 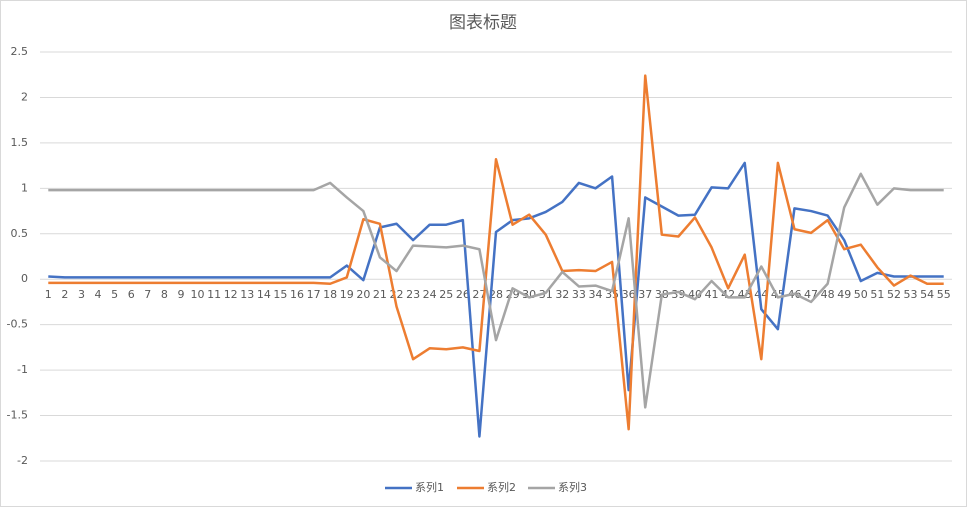 What do you see at coordinates (180, 294) in the screenshot?
I see `x-tick-label: 9` at bounding box center [180, 294].